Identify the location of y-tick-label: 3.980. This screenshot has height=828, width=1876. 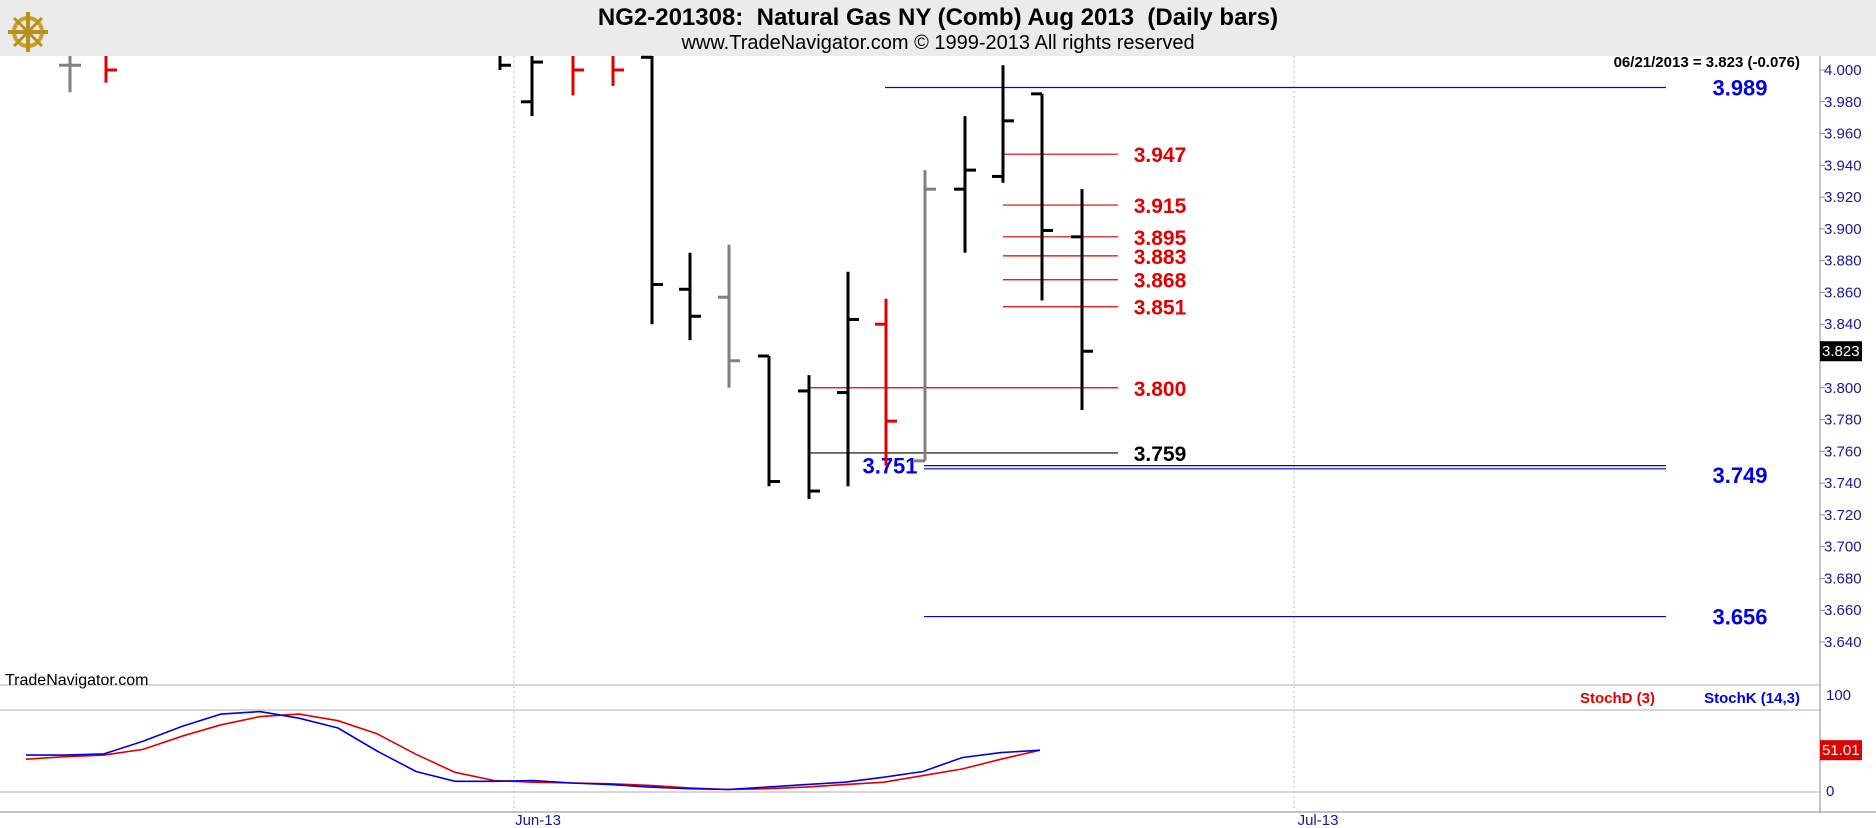
(1843, 102).